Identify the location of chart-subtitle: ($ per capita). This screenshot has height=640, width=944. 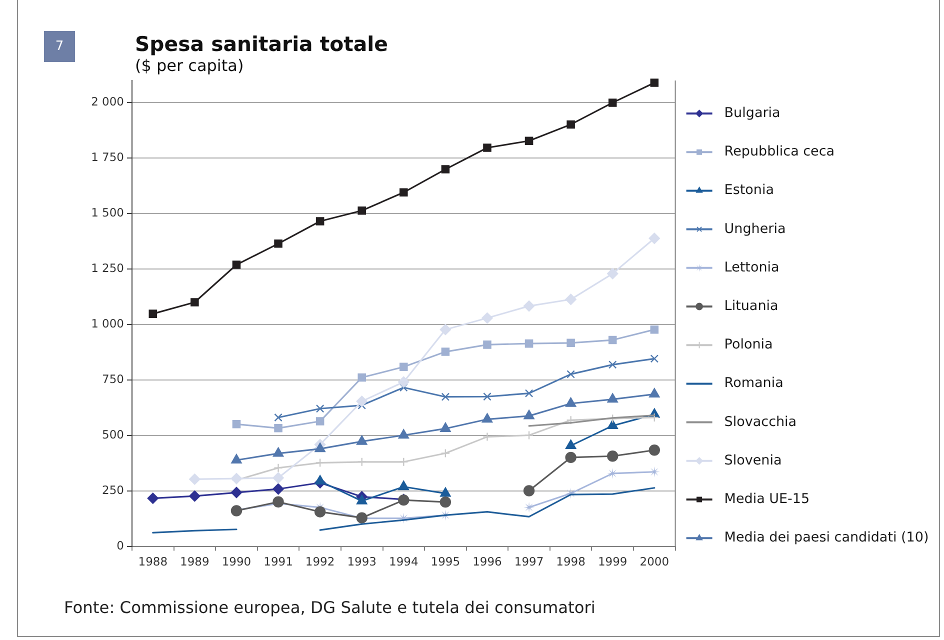
(189, 65).